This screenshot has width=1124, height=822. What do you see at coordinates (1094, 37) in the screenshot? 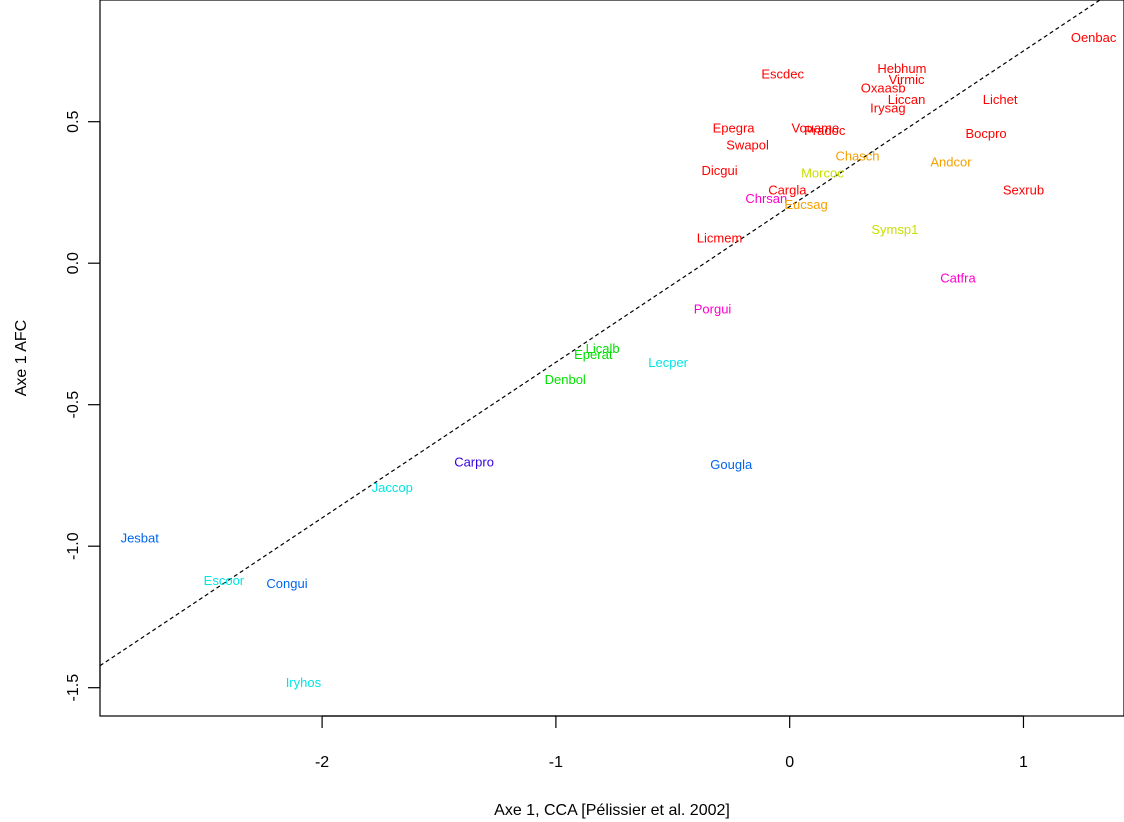
I see `point-label-oenbac: Oenbac` at bounding box center [1094, 37].